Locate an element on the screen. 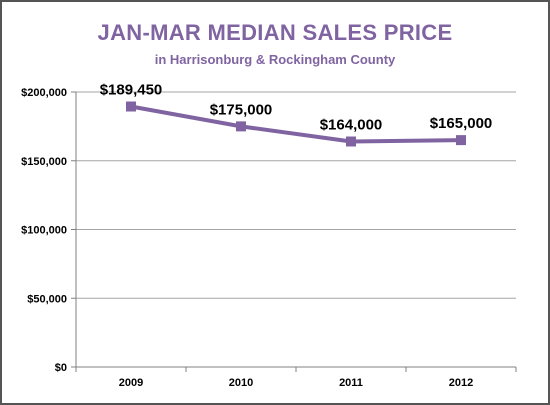 This screenshot has height=405, width=550. series-line is located at coordinates (296, 124).